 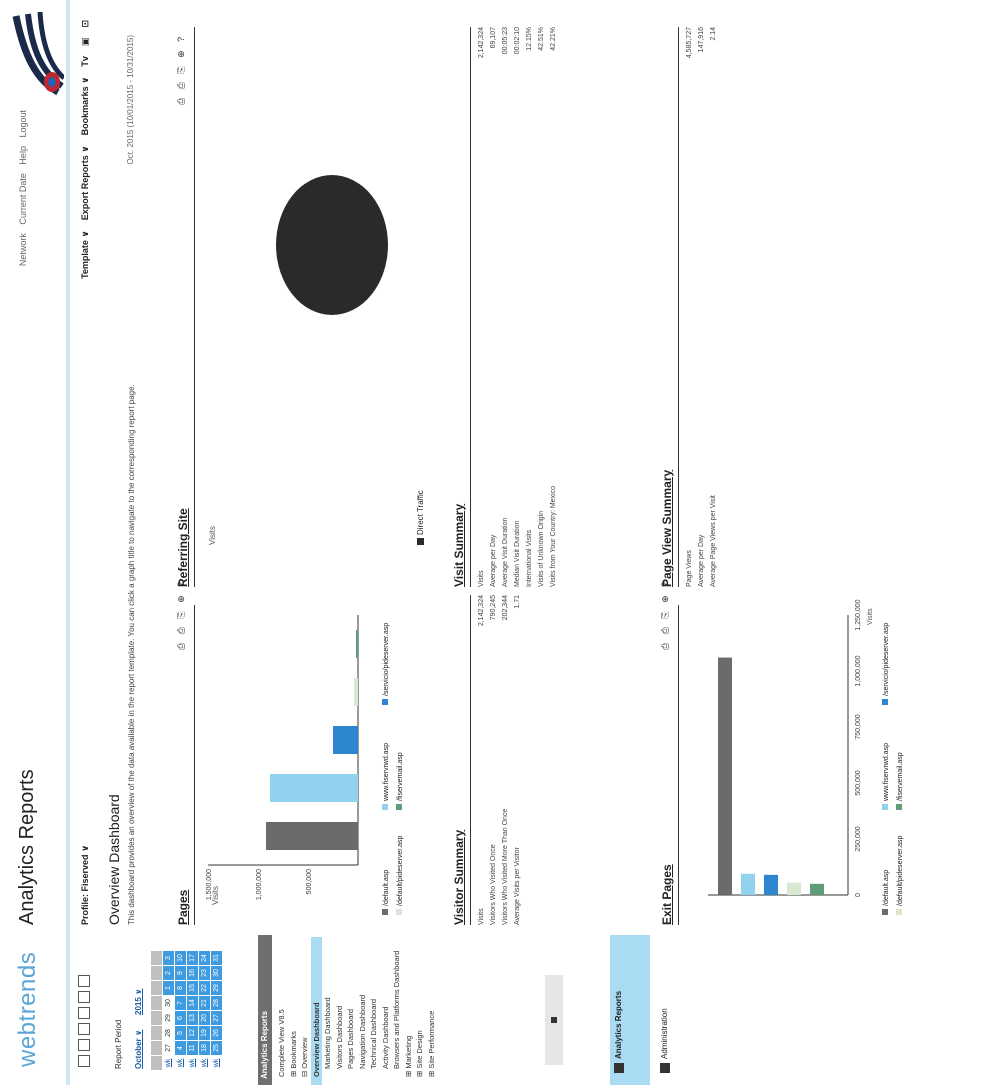 What do you see at coordinates (180, 988) in the screenshot?
I see `calendar-day: 8` at bounding box center [180, 988].